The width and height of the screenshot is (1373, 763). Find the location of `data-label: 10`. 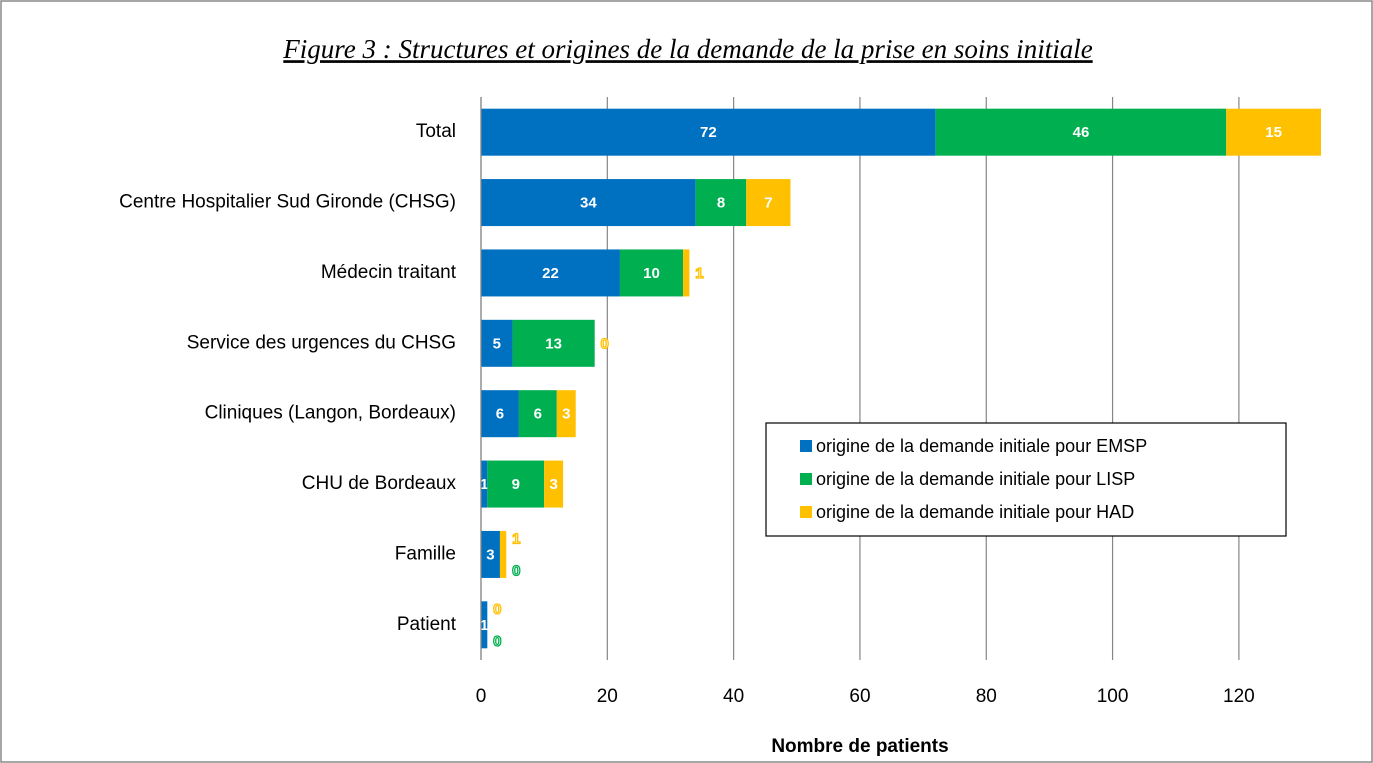

data-label: 10 is located at coordinates (651, 273).